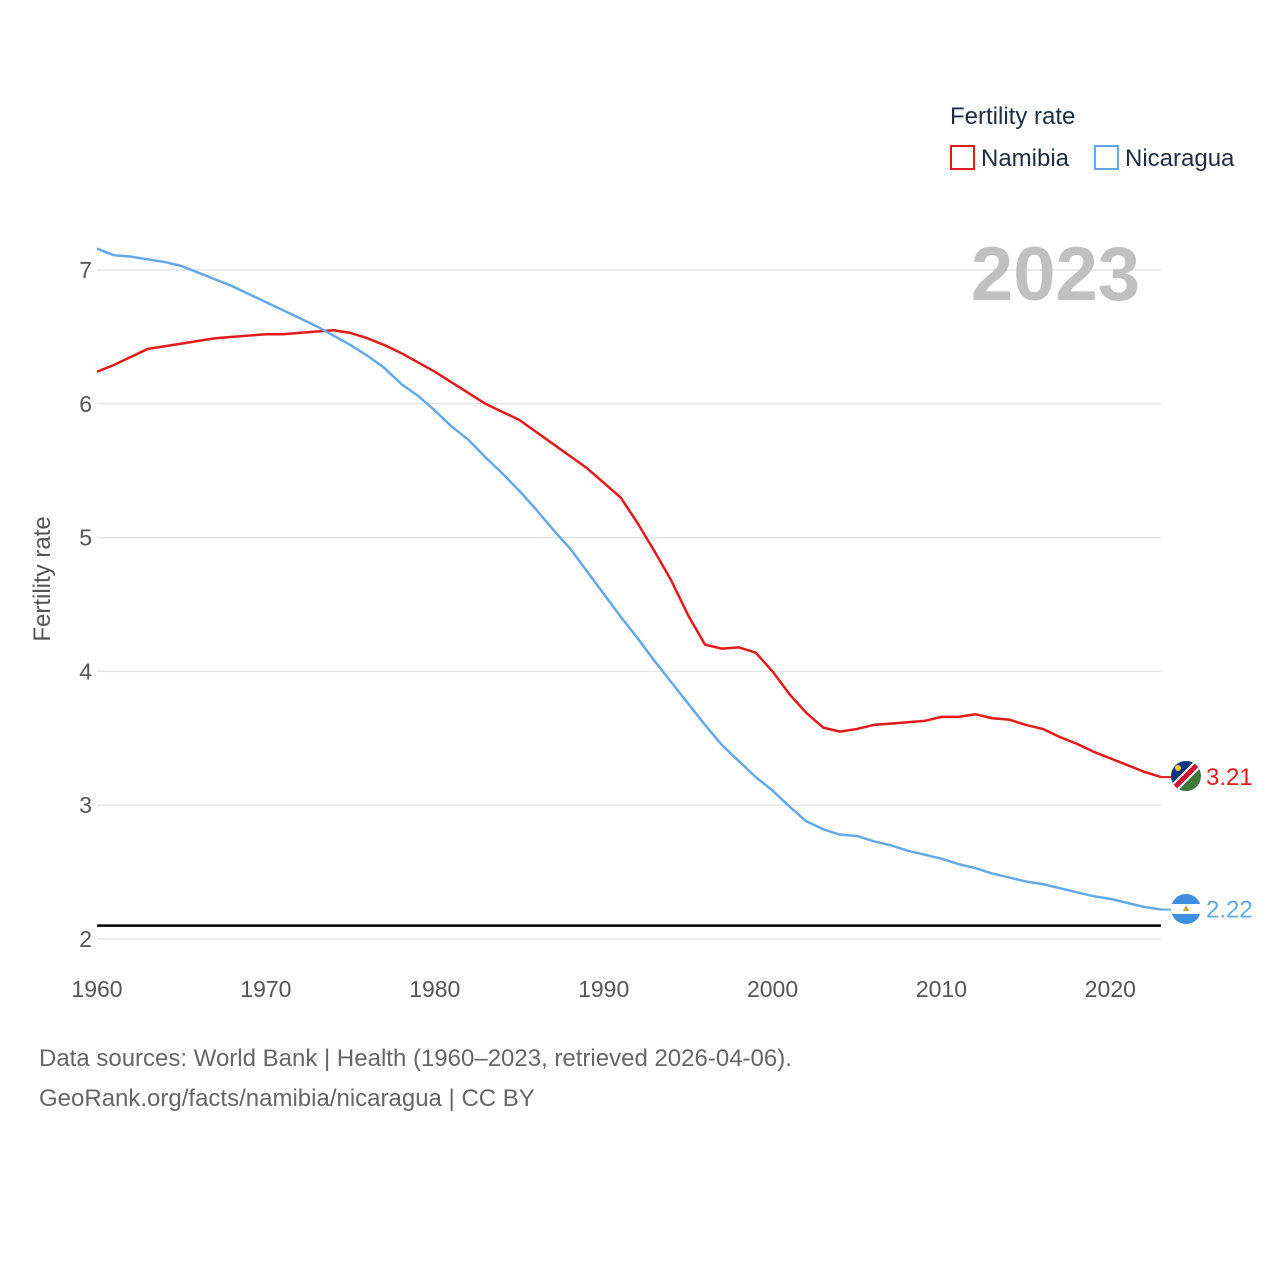 Image resolution: width=1280 pixels, height=1280 pixels. What do you see at coordinates (1229, 910) in the screenshot?
I see `end-value-label-nicaragua: 2.22` at bounding box center [1229, 910].